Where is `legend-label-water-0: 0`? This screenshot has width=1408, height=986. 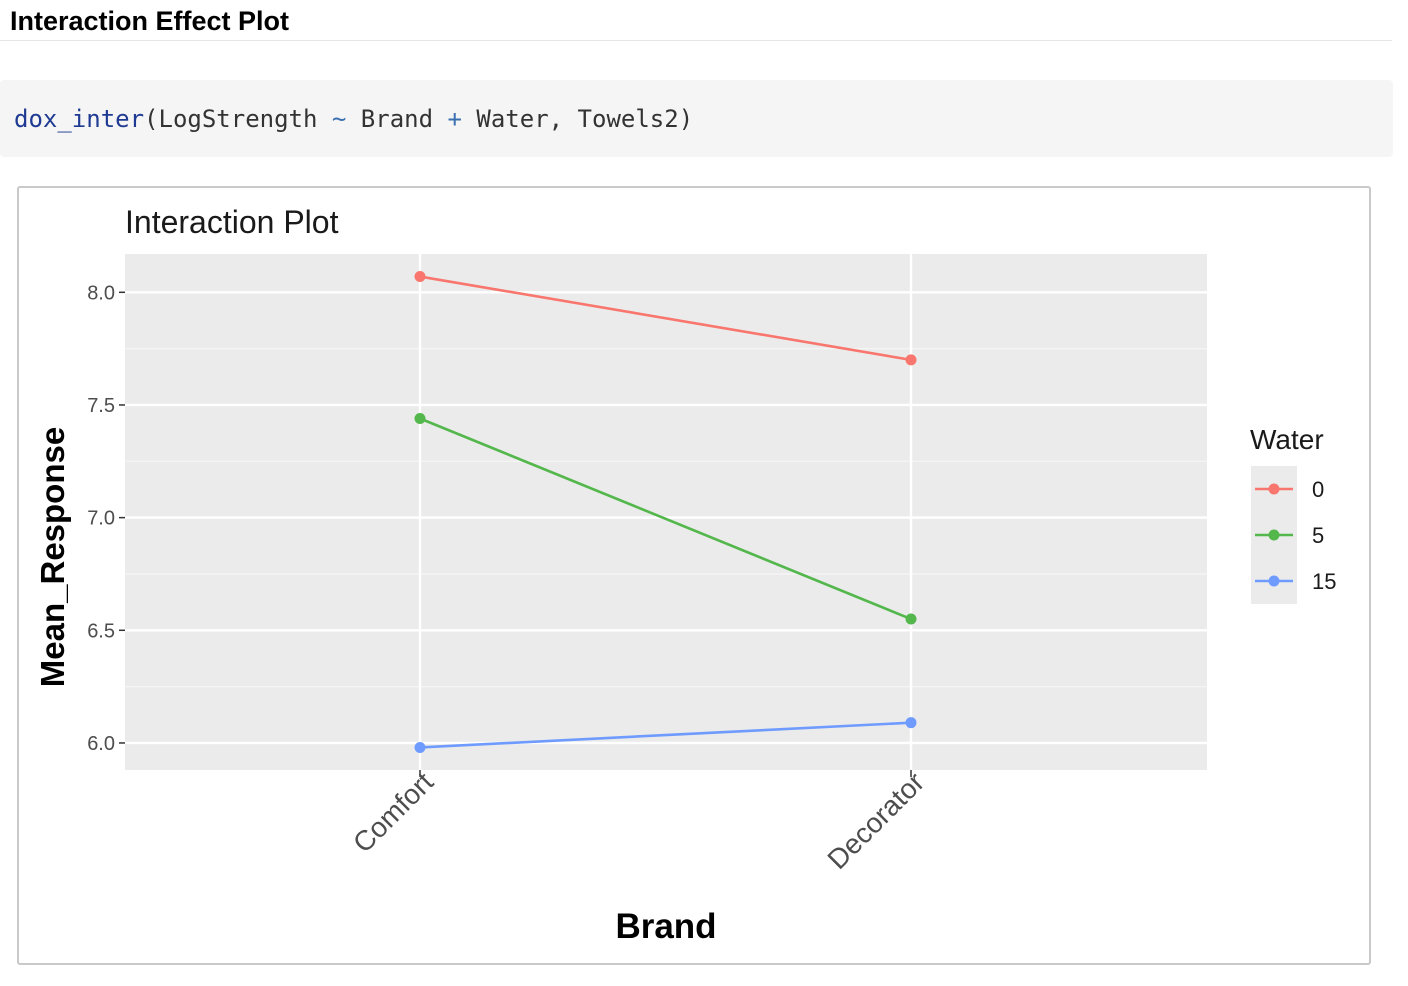
legend-label-water-0: 0 is located at coordinates (1318, 489).